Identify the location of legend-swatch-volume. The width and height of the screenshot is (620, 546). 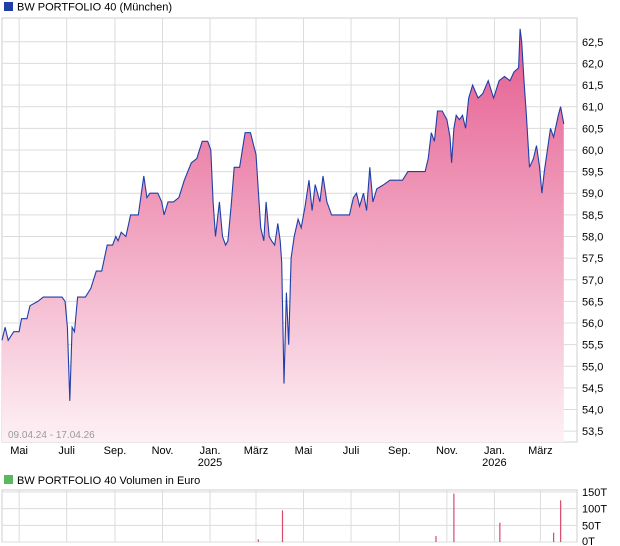
(8, 479).